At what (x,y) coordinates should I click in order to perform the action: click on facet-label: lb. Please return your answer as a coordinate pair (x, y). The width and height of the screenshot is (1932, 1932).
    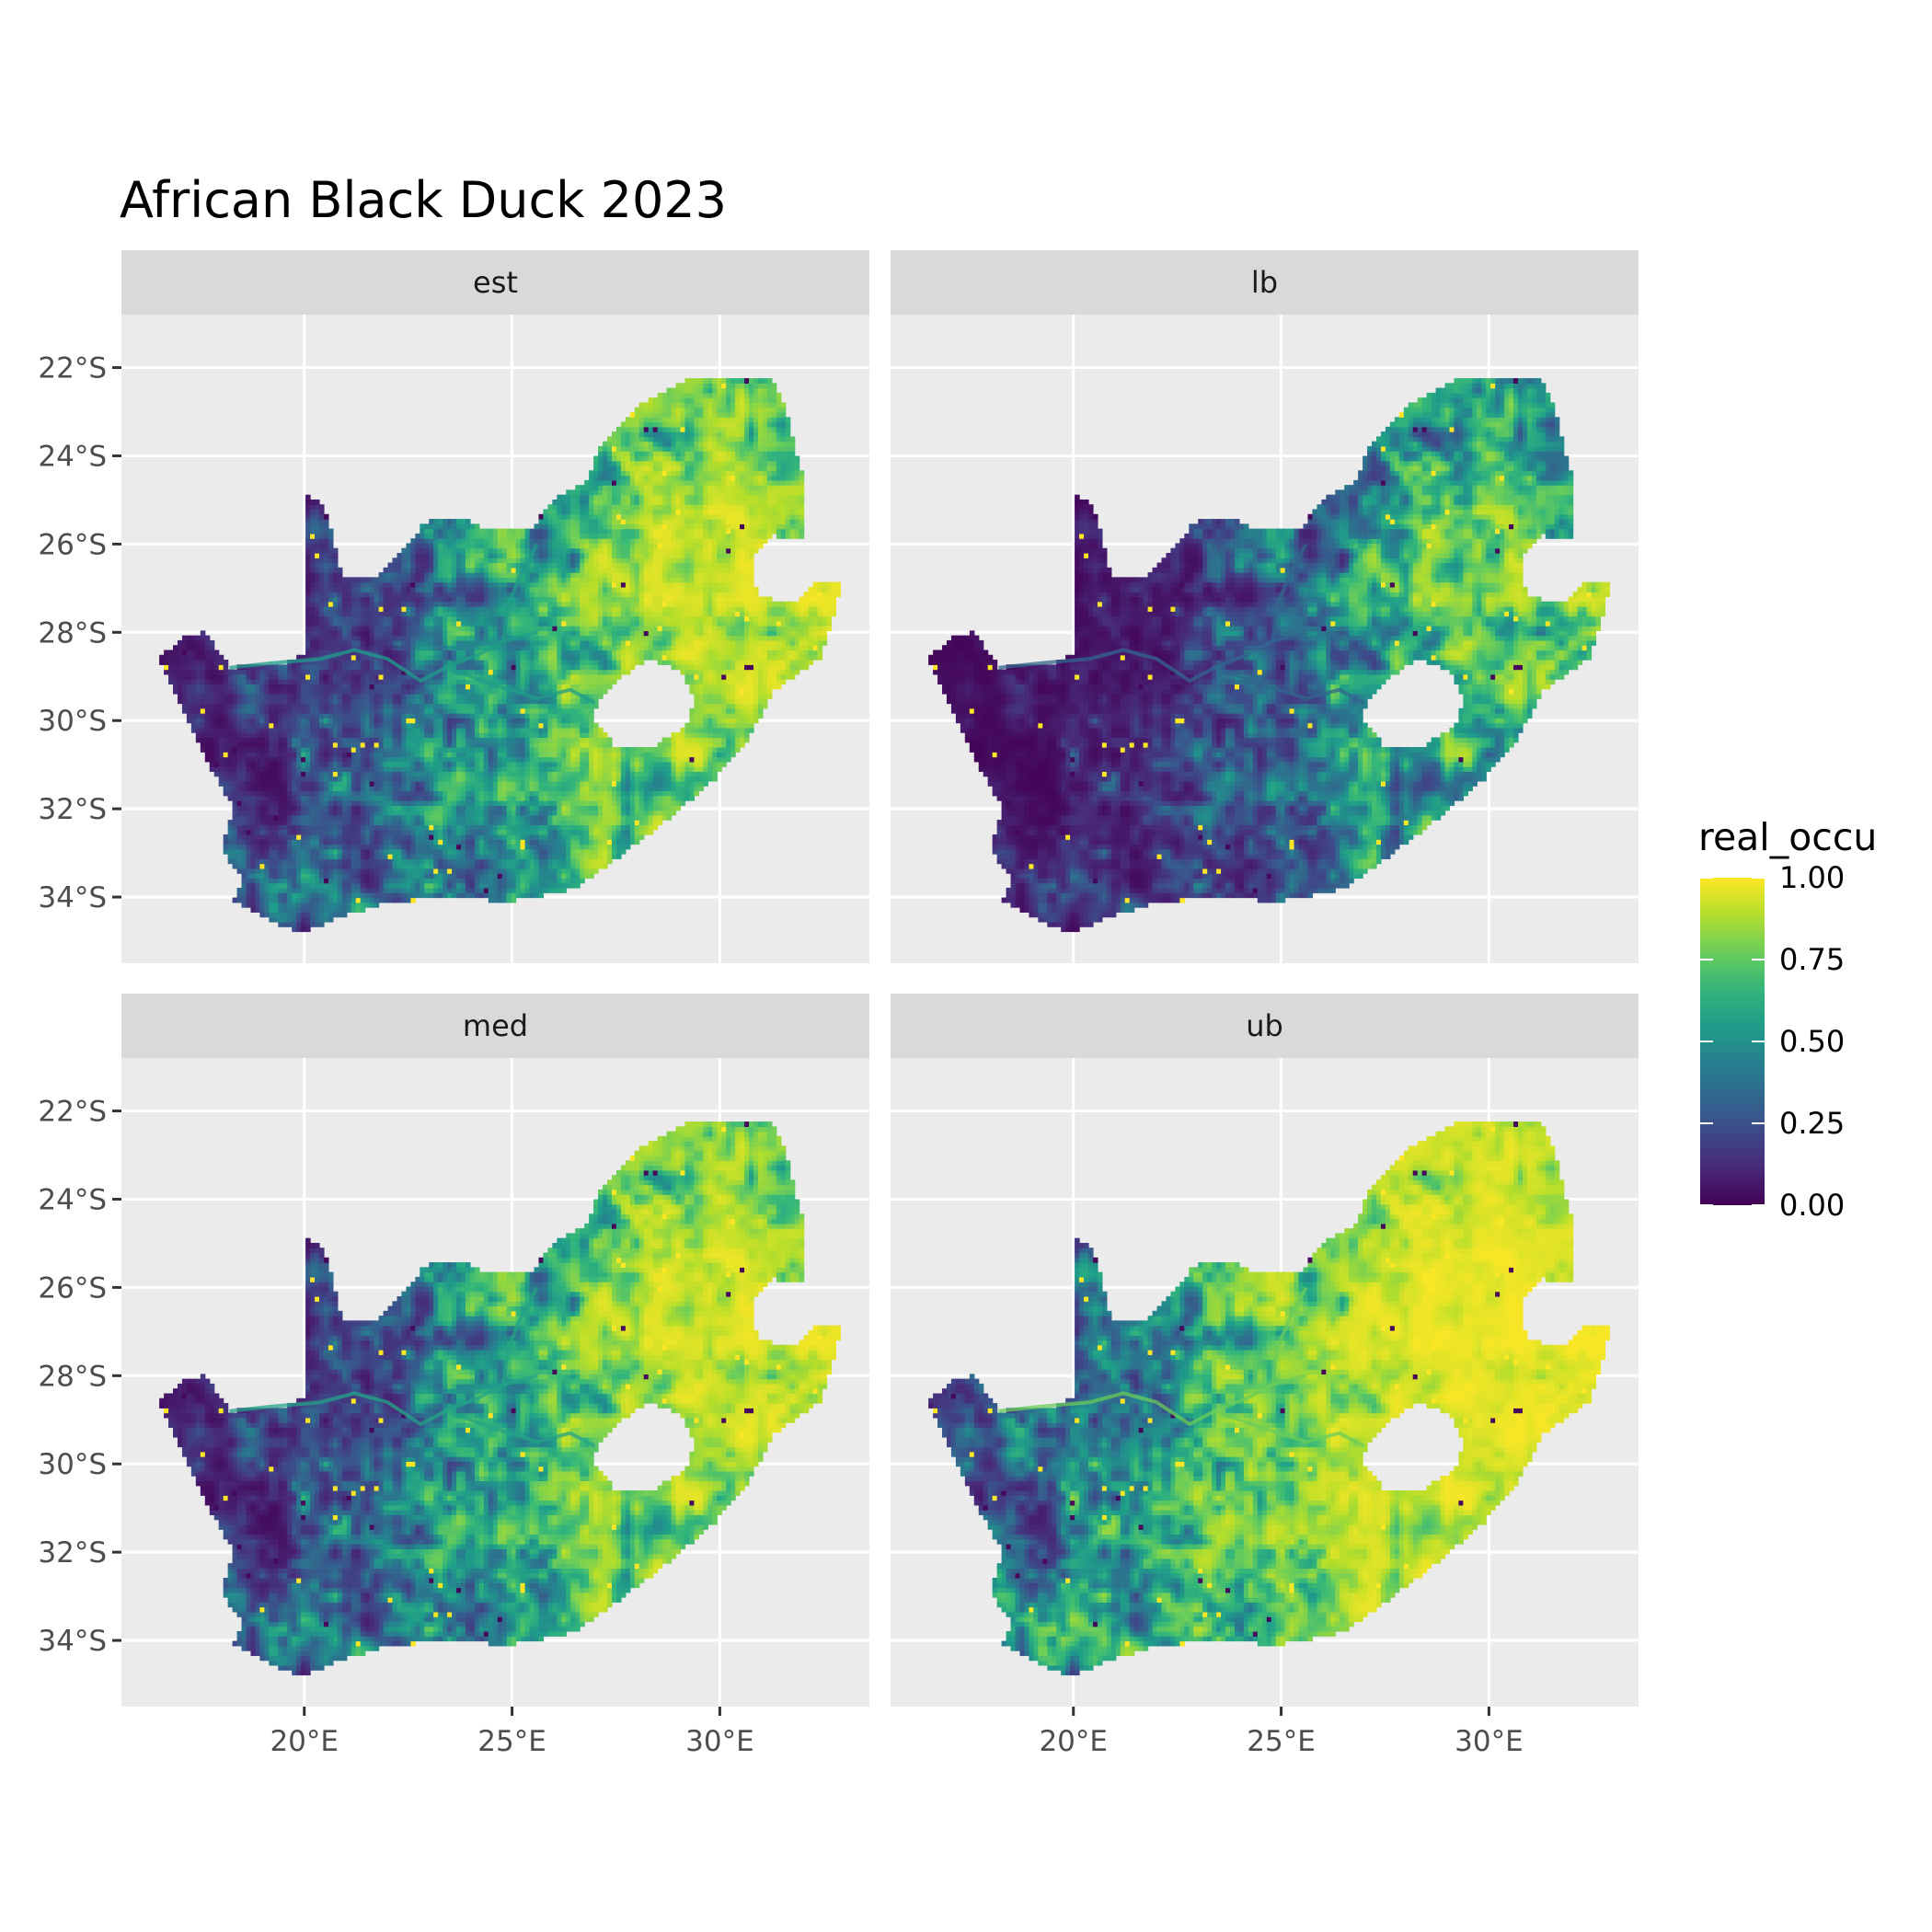
    Looking at the image, I should click on (1264, 282).